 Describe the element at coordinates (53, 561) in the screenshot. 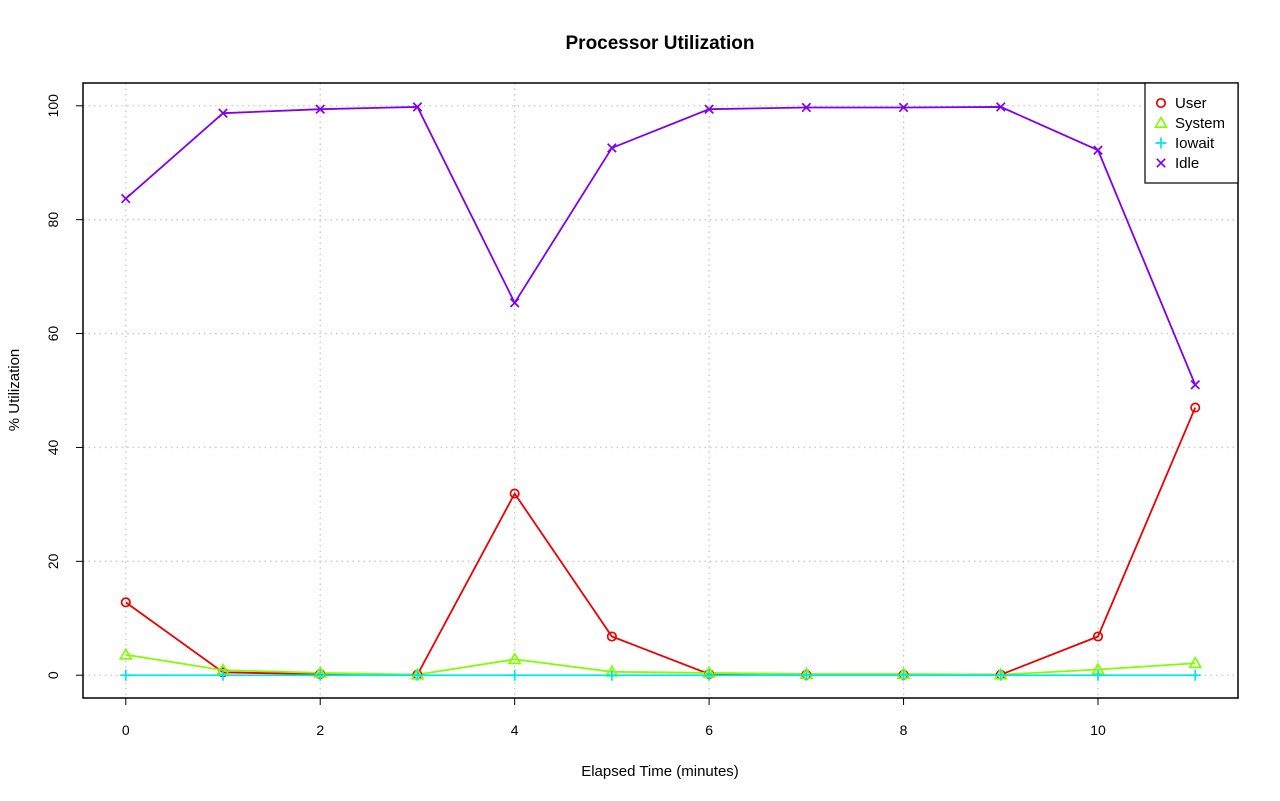

I see `y-tick-label: 20` at that location.